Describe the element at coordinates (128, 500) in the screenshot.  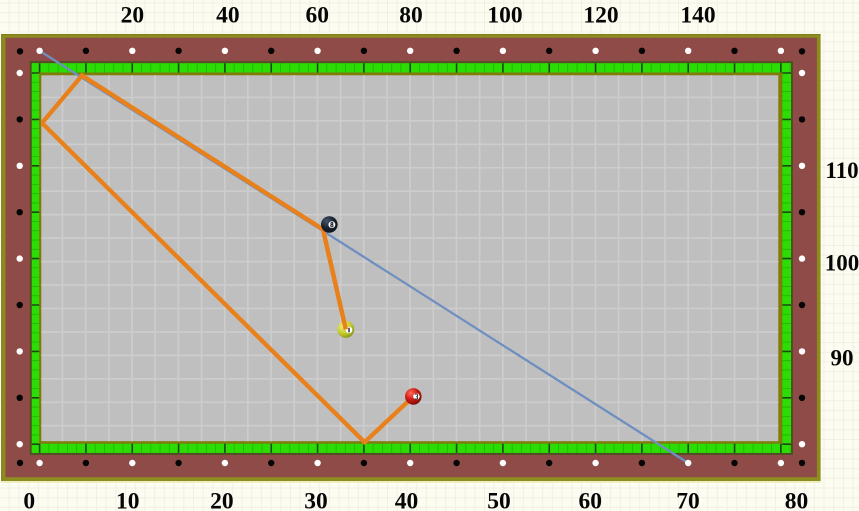
I see `svg-text: 10` at that location.